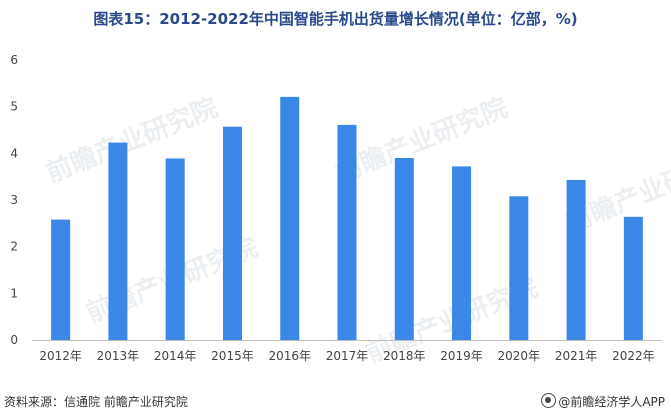  What do you see at coordinates (118, 356) in the screenshot?
I see `x-tick-label: 2013年` at bounding box center [118, 356].